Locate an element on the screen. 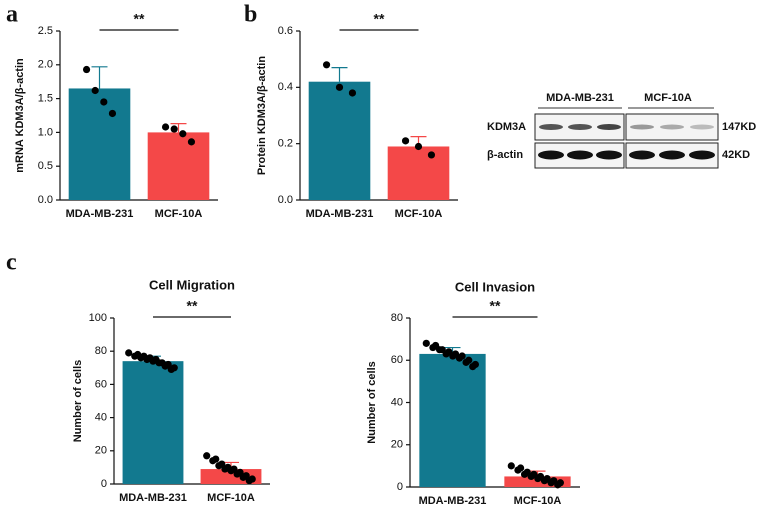 The height and width of the screenshot is (510, 762). panel-letter: b is located at coordinates (250, 15).